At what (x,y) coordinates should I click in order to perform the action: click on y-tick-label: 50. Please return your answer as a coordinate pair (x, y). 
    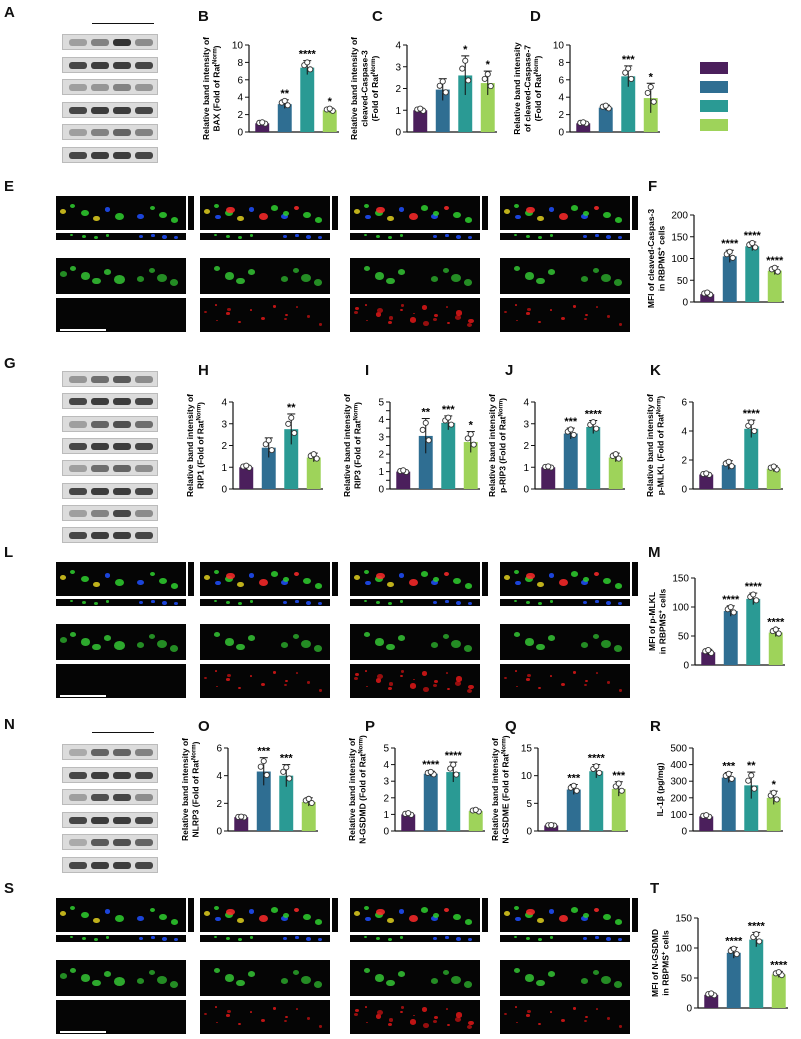
    Looking at the image, I should click on (684, 637).